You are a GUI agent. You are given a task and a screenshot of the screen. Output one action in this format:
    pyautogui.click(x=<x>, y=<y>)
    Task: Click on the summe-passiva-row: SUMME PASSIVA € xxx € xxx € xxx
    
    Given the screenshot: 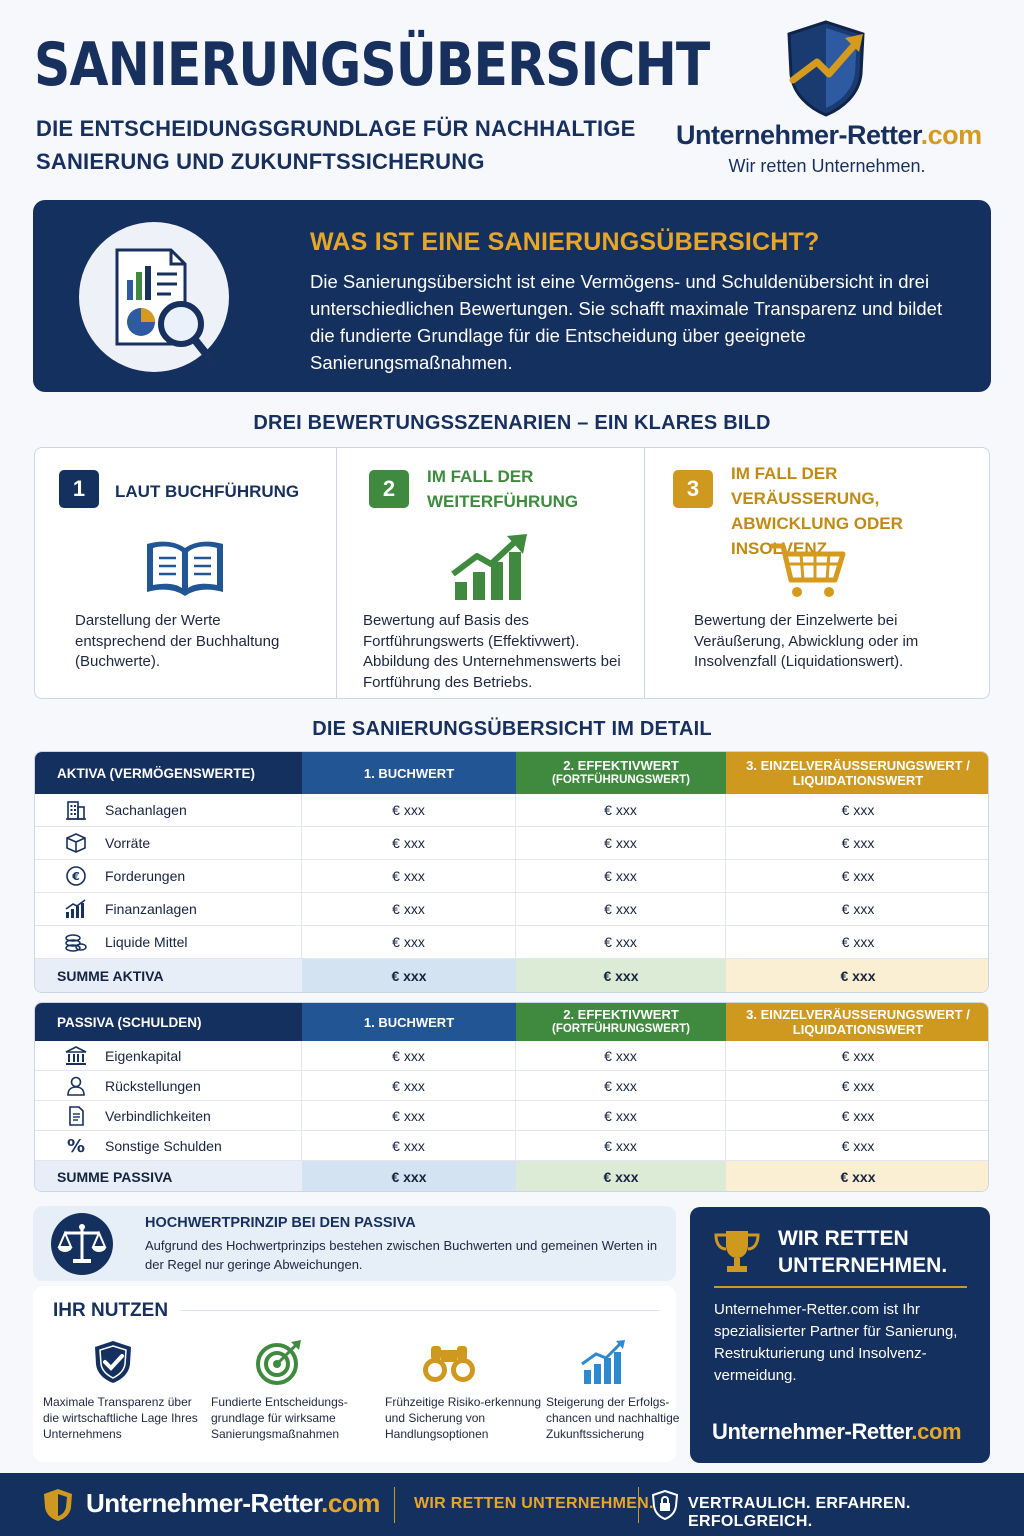 What is the action you would take?
    pyautogui.click(x=511, y=1176)
    